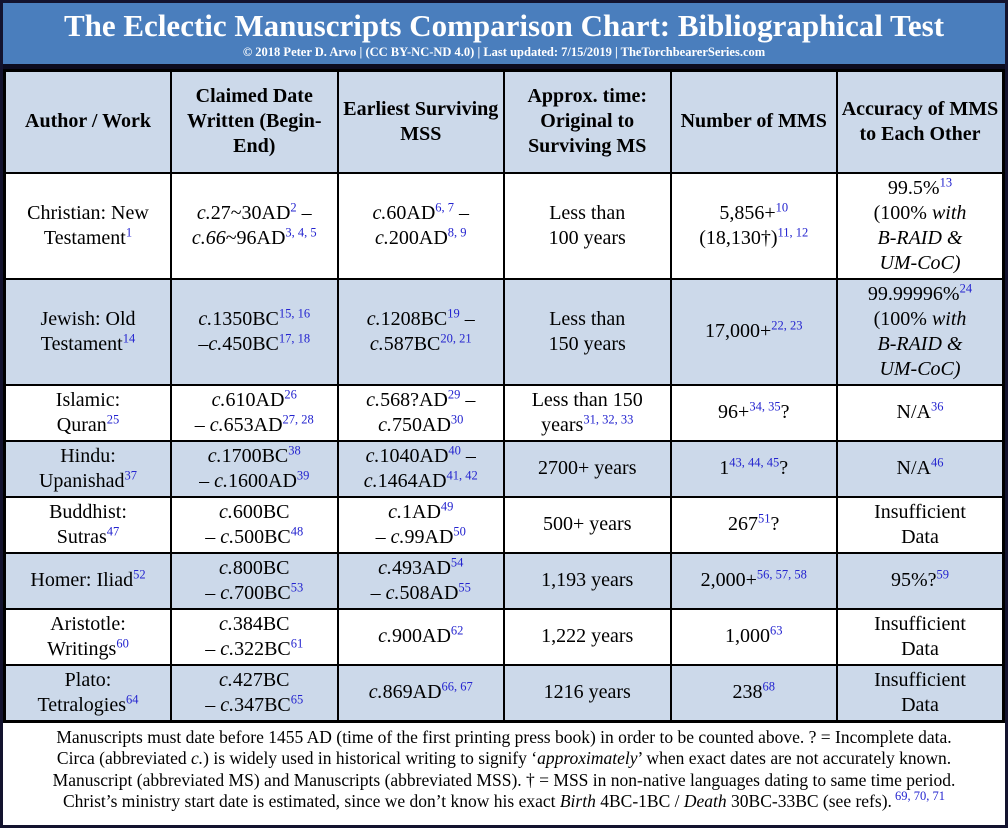 The image size is (1008, 828). What do you see at coordinates (587, 331) in the screenshot?
I see `table-cell: Less than 150 years` at bounding box center [587, 331].